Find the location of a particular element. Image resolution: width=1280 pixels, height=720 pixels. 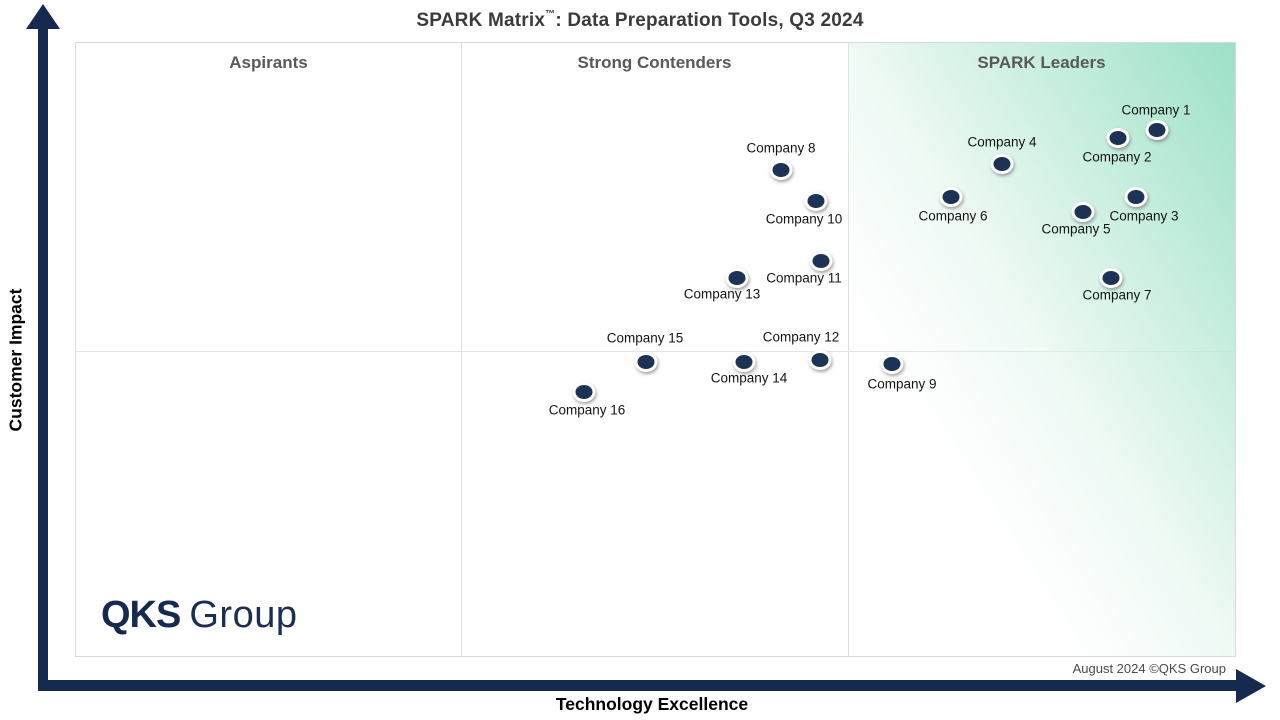

quadrant-header-aspirants: Aspirants is located at coordinates (268, 62).